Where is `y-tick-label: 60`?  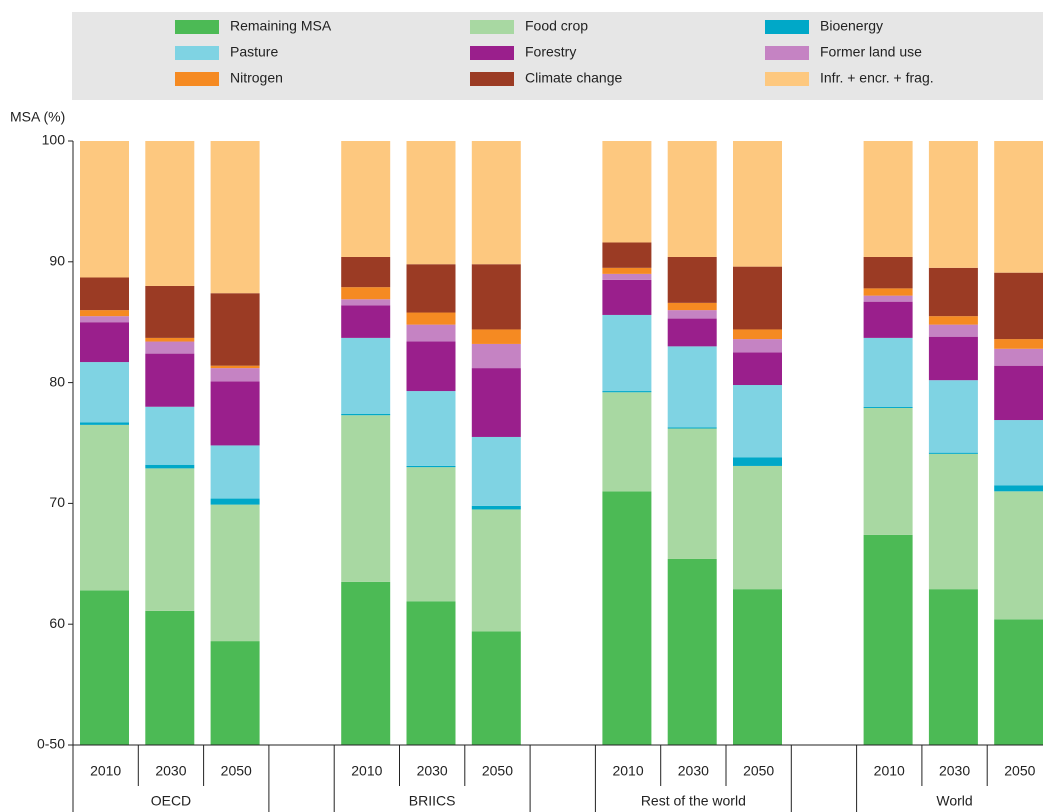
y-tick-label: 60 is located at coordinates (57, 623).